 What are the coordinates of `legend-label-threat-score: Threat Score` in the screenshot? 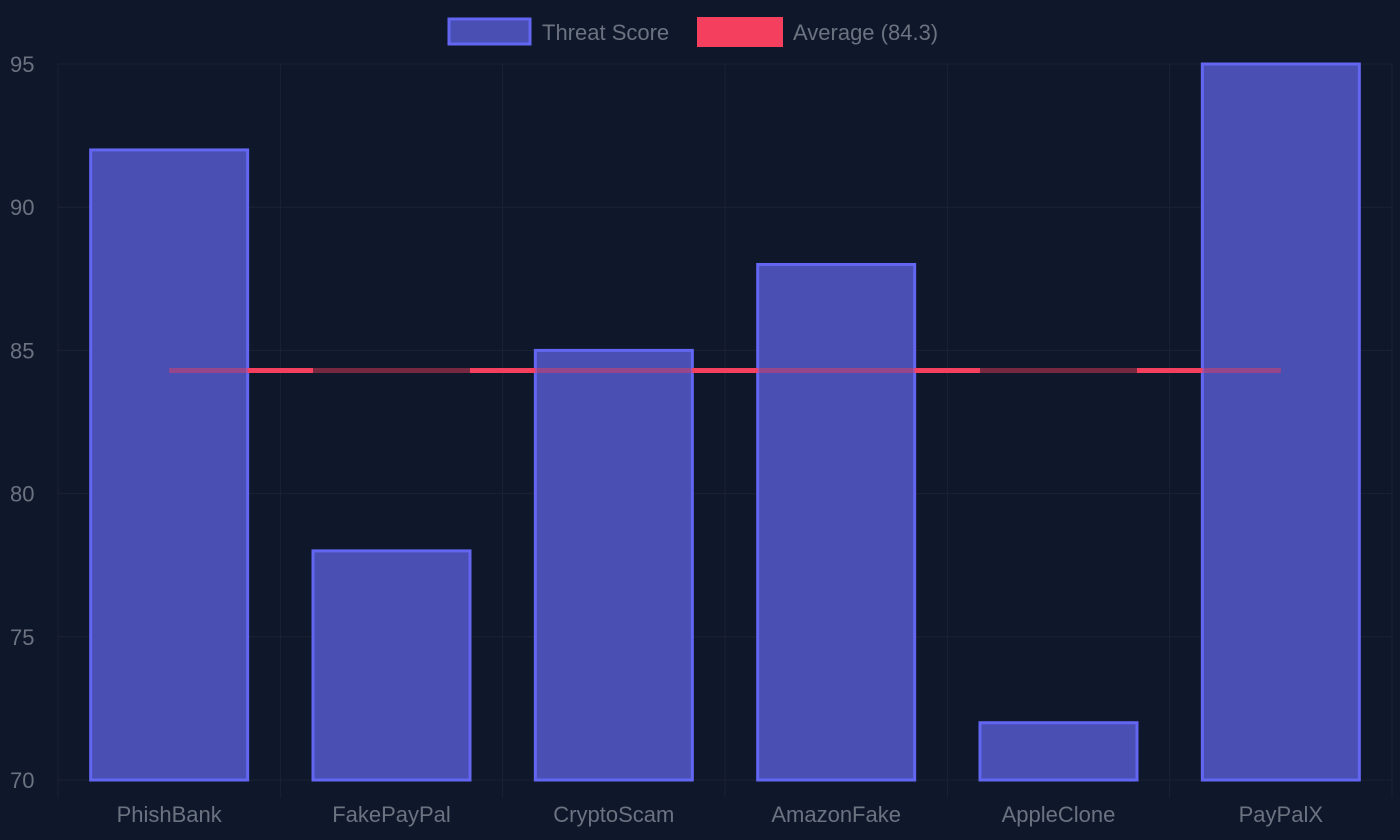 It's located at (605, 32).